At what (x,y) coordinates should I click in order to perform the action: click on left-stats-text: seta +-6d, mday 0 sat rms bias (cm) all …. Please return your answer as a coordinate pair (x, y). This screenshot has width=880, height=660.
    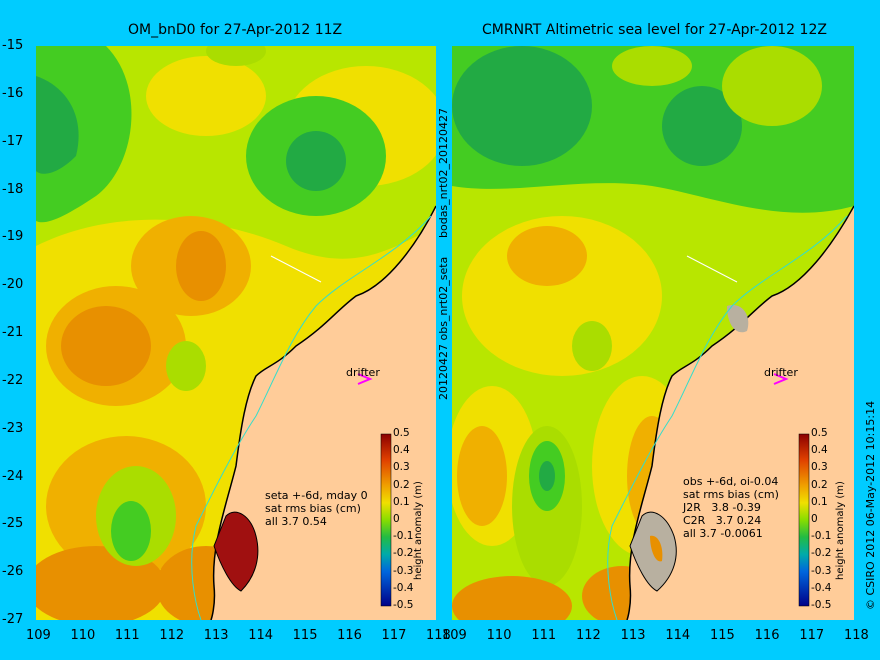
    Looking at the image, I should click on (316, 508).